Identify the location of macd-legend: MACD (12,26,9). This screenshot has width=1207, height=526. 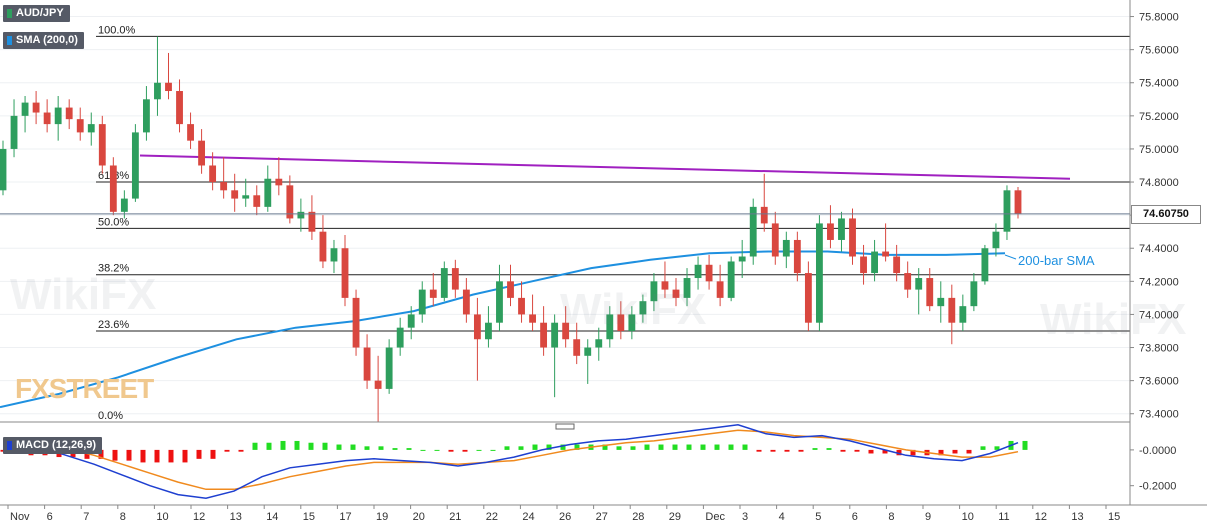
(53, 445).